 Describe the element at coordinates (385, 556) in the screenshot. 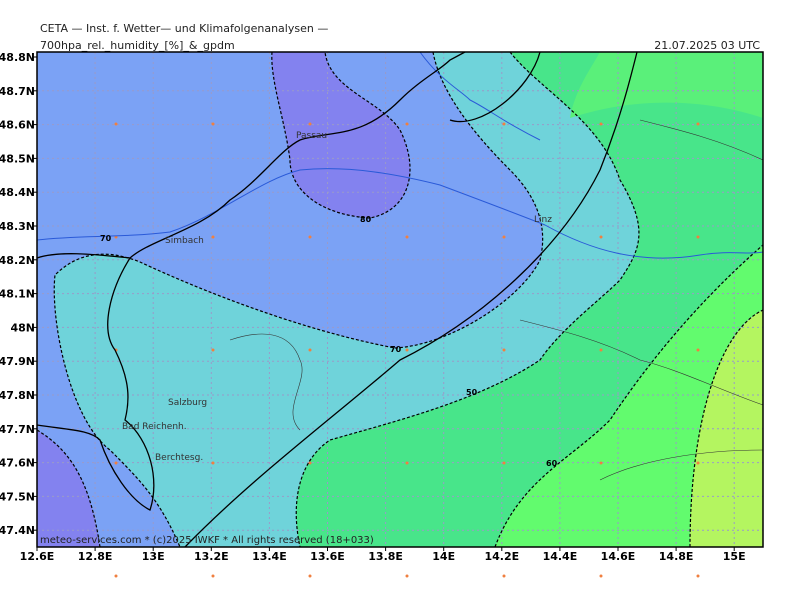

I see `x-axis-label: 13.8E` at that location.